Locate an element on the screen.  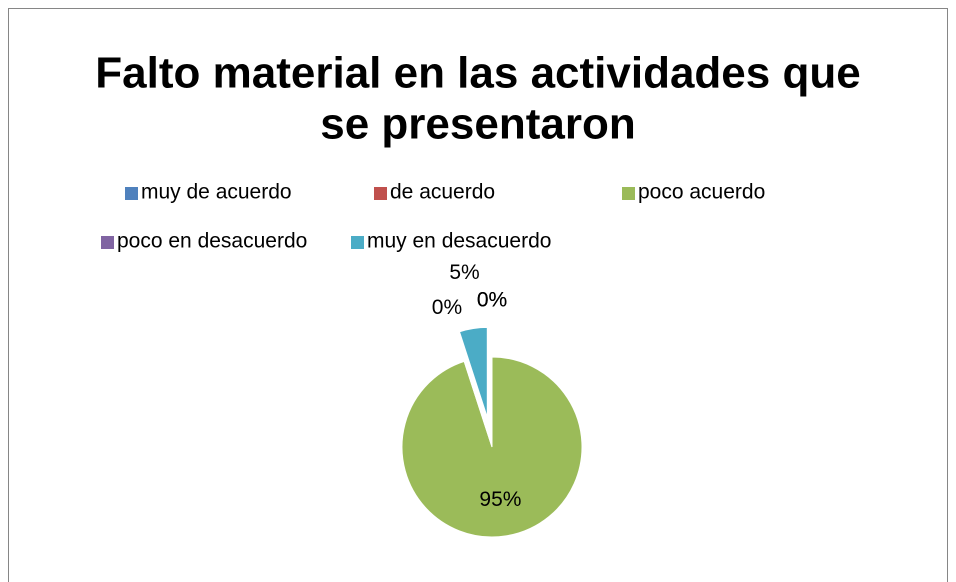
legend-label: de acuerdo is located at coordinates (442, 192).